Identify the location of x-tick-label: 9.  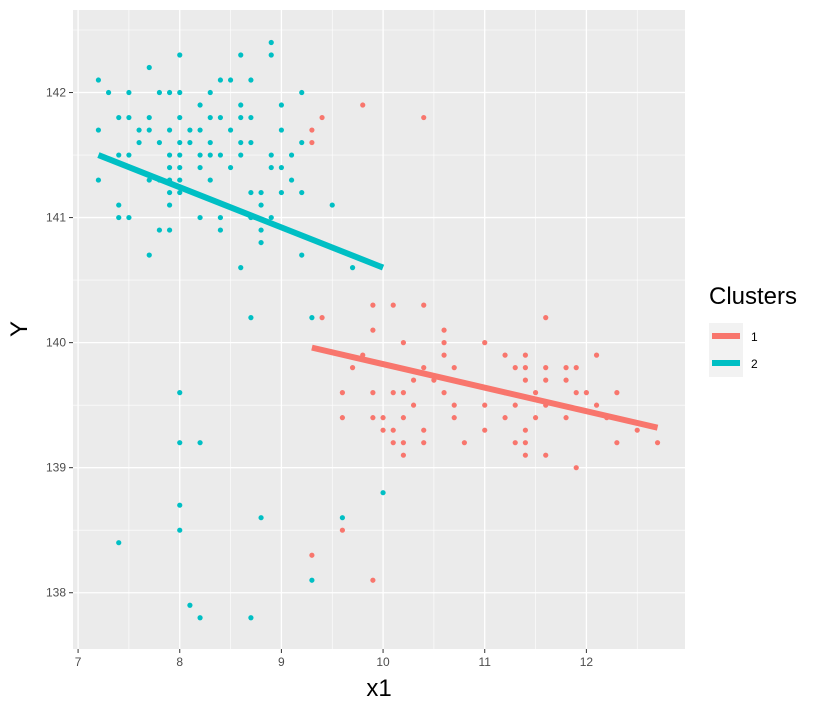
(281, 662).